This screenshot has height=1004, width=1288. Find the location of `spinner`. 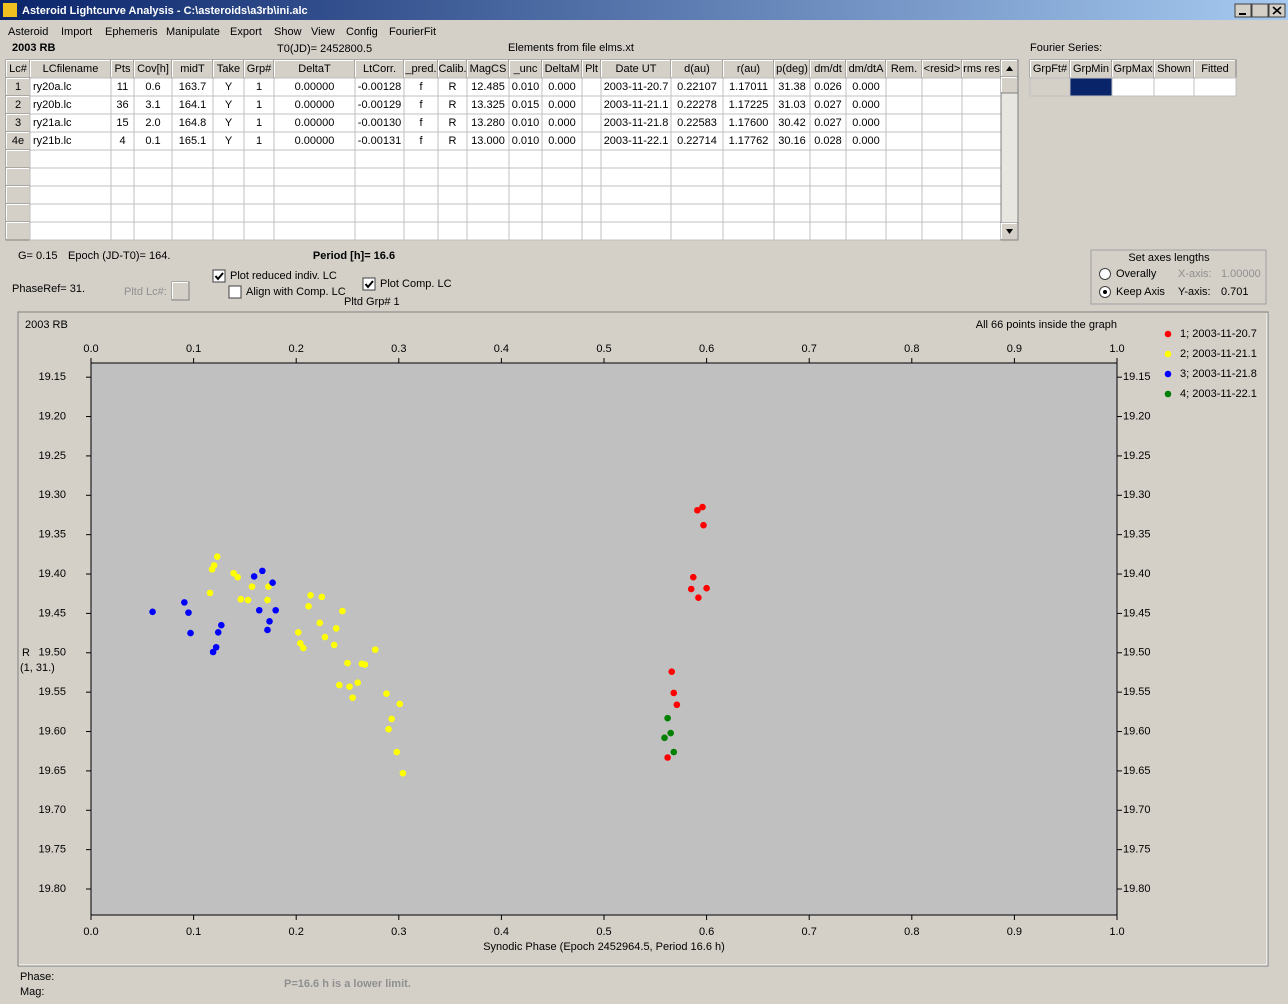

spinner is located at coordinates (180, 291).